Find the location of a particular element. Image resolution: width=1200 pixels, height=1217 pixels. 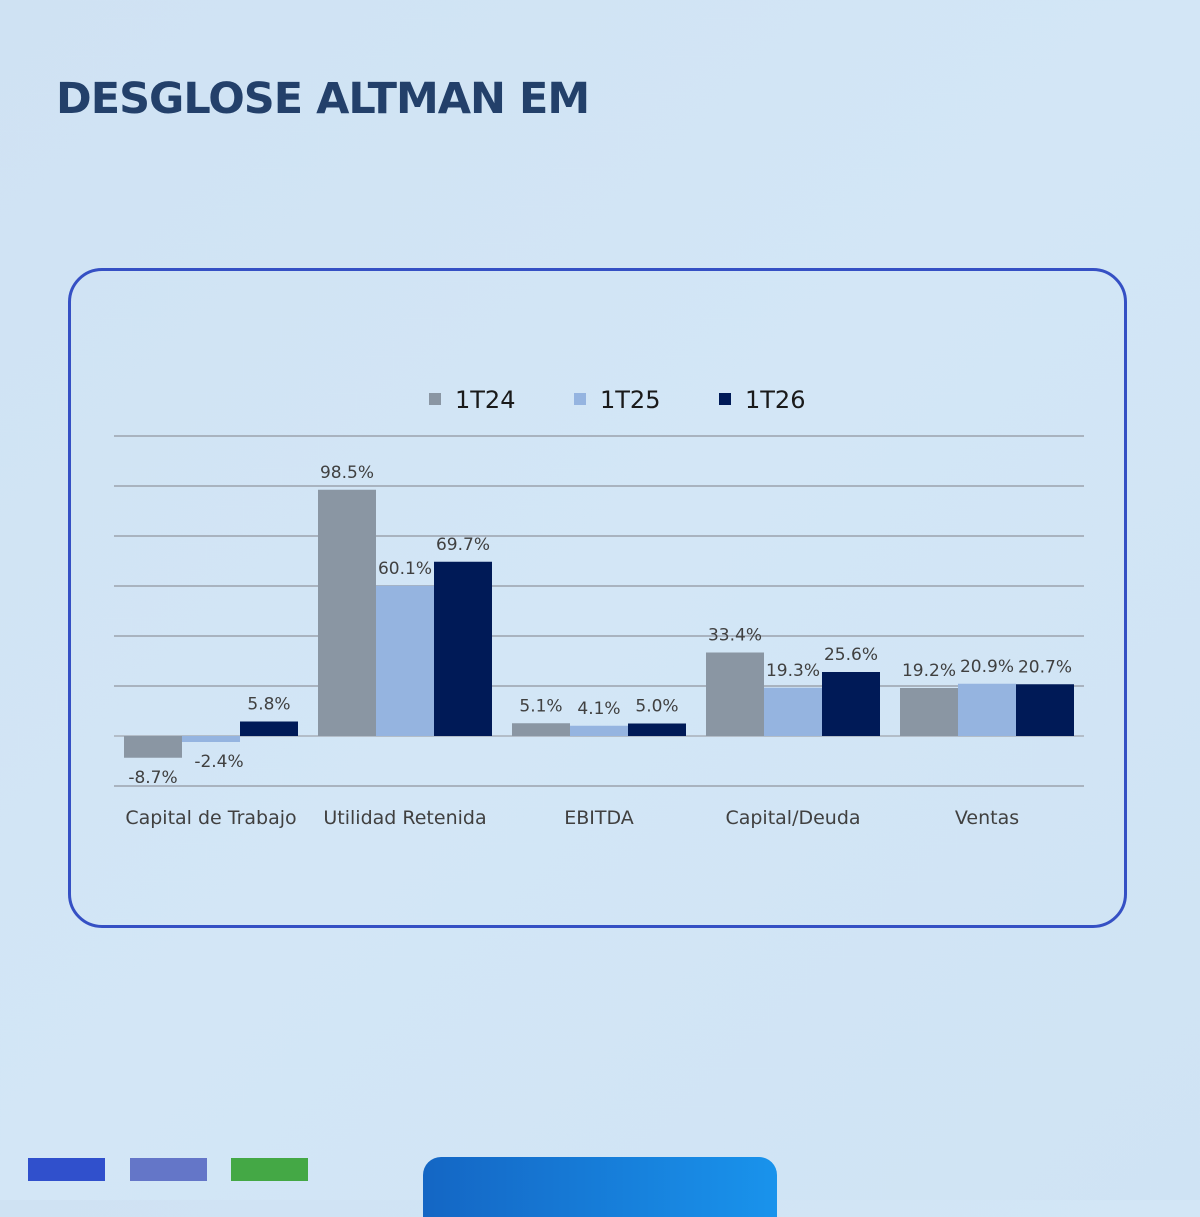

category-label: Utilidad Retenida is located at coordinates (404, 818).